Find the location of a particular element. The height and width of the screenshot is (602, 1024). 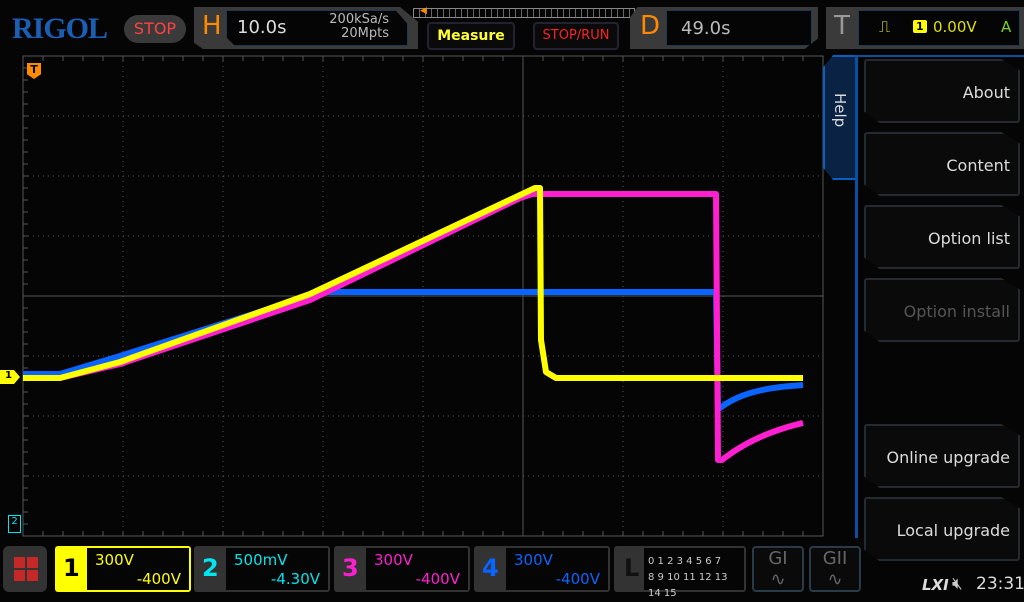

grid-icon is located at coordinates (26, 569).